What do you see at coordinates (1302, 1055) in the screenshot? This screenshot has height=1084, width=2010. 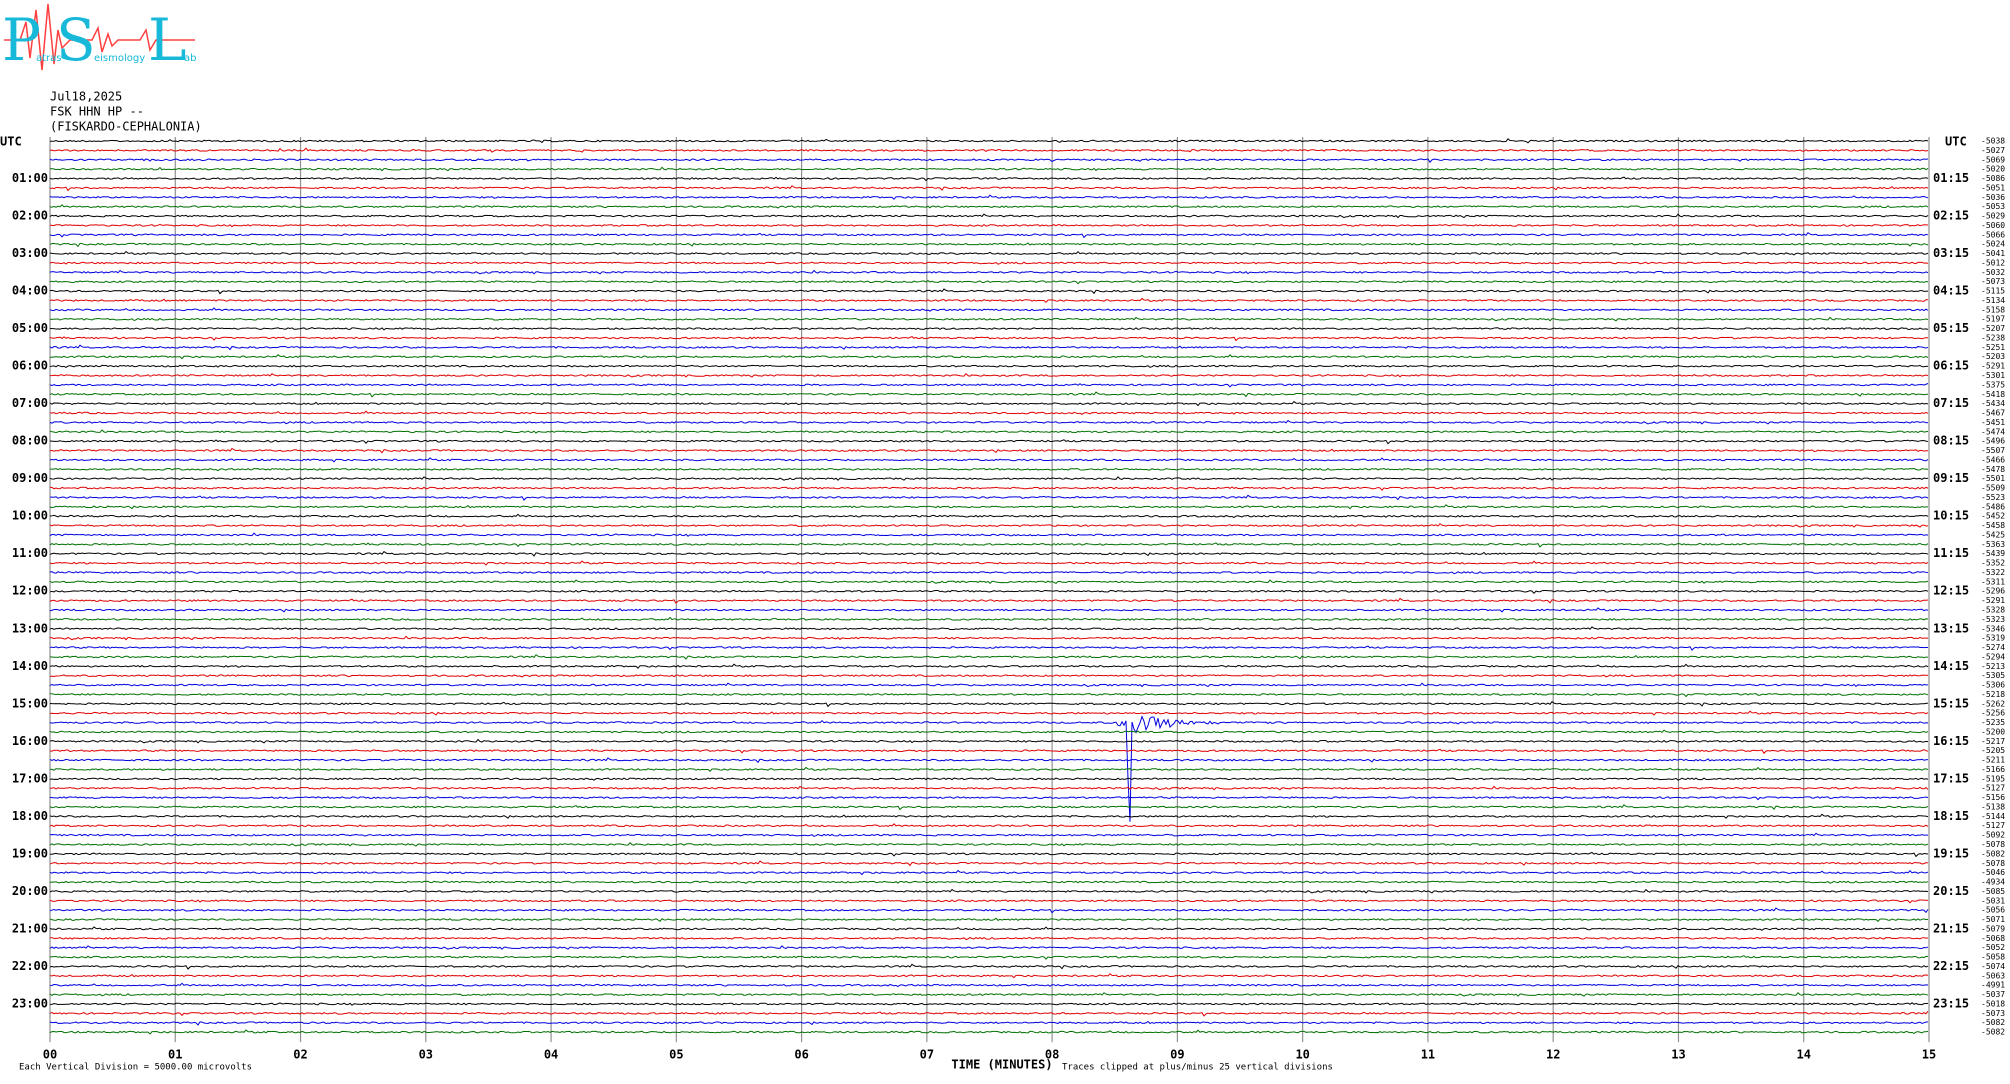 I see `minute-label: 10` at bounding box center [1302, 1055].